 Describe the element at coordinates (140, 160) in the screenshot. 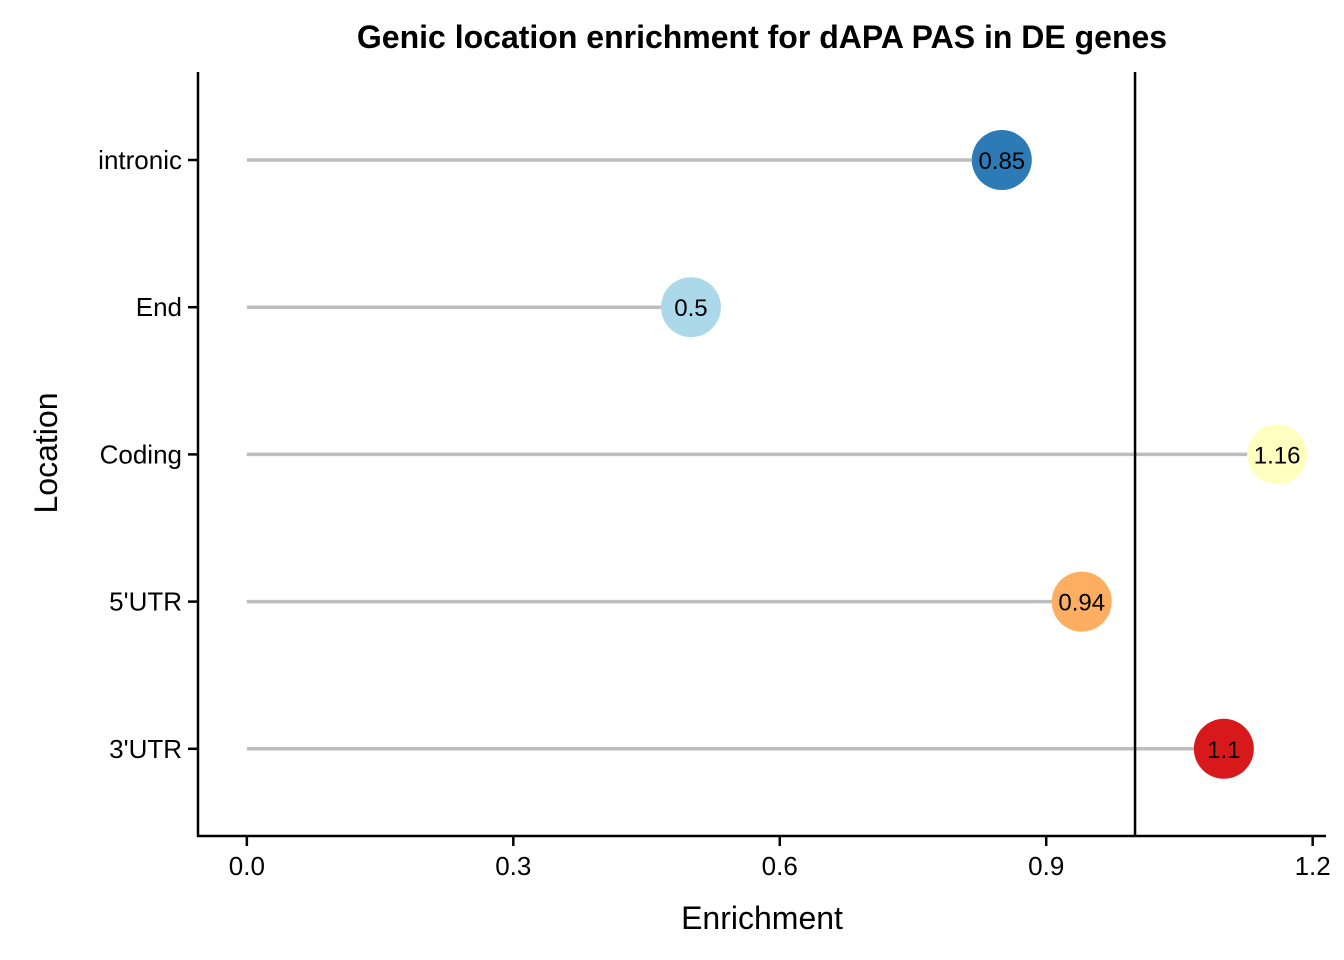

I see `y-tick-label-intronic: intronic` at that location.